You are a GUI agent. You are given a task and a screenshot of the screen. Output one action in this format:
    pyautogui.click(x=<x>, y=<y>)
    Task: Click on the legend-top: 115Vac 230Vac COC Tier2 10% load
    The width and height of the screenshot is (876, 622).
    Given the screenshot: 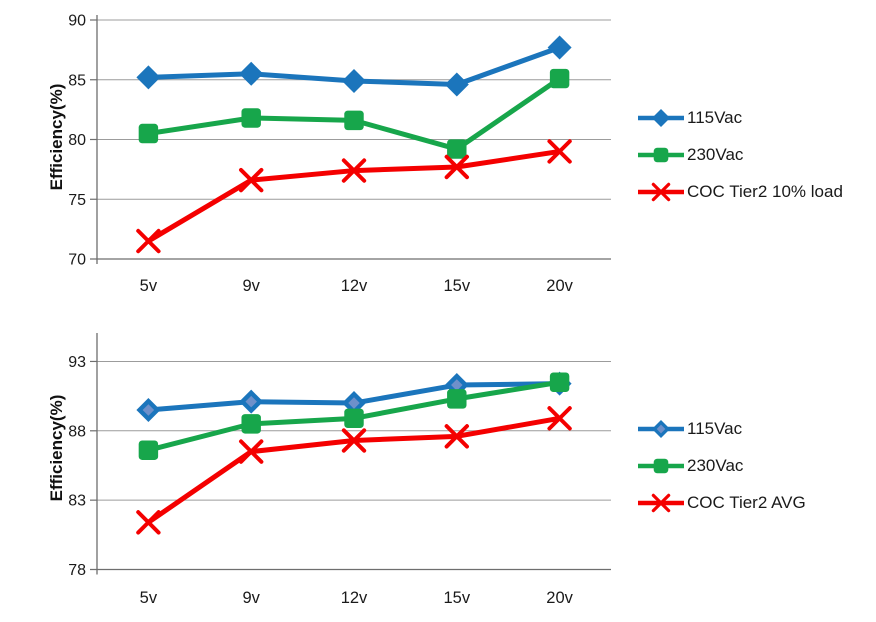 What is the action you would take?
    pyautogui.click(x=740, y=154)
    